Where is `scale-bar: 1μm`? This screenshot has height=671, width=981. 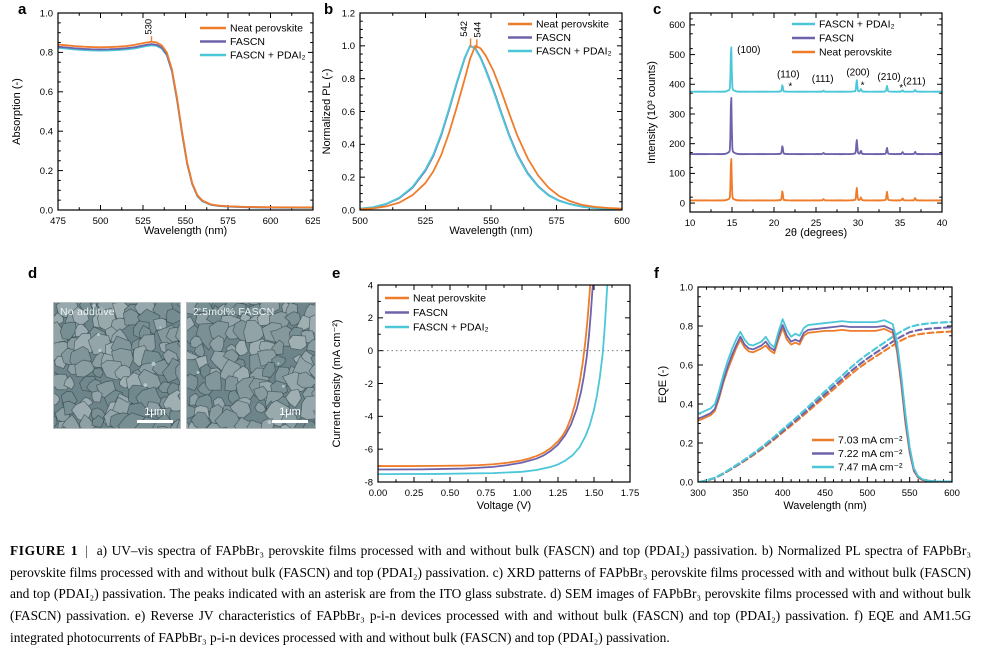
scale-bar: 1μm is located at coordinates (155, 415).